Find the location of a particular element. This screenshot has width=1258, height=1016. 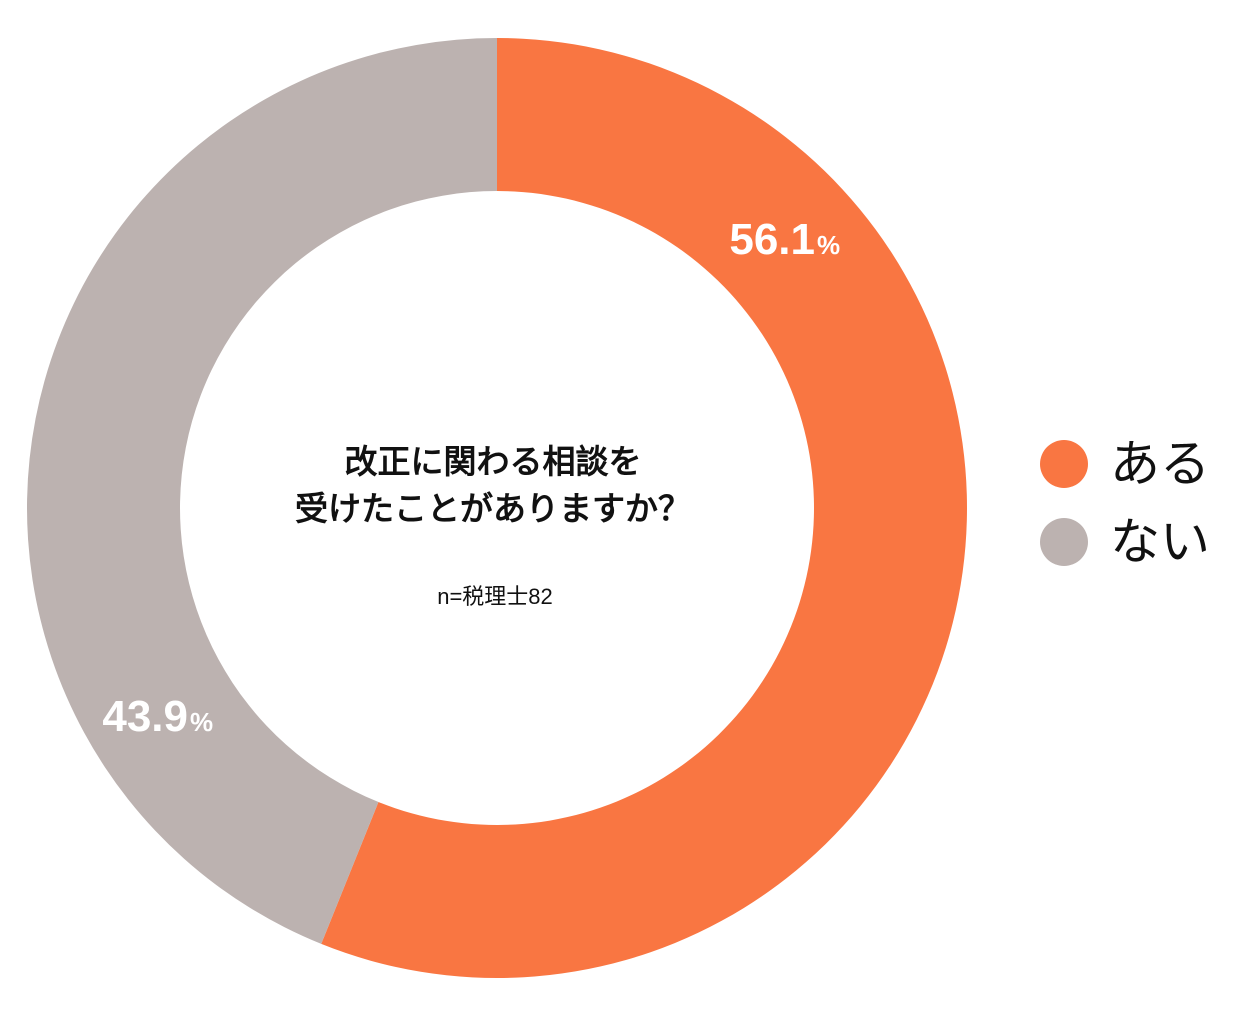

legend-swatch-no is located at coordinates (1064, 542).